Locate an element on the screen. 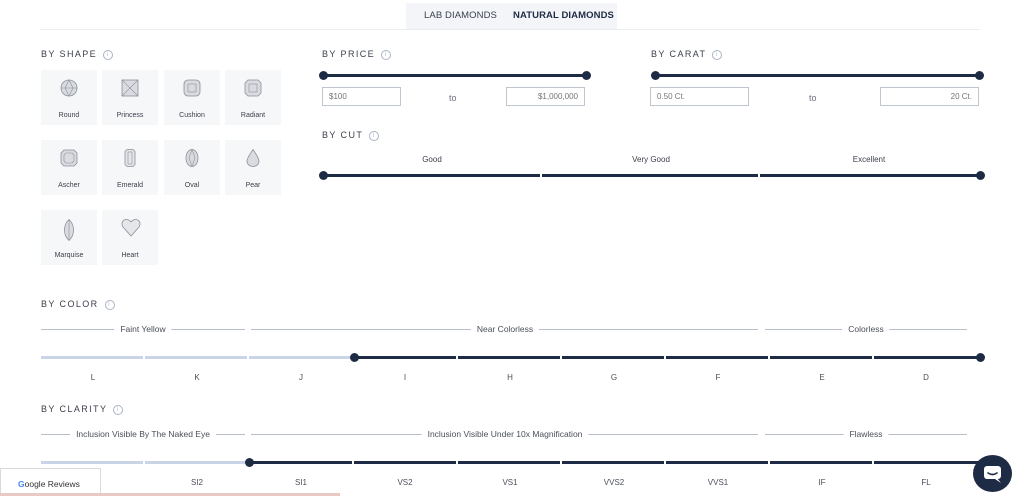 The width and height of the screenshot is (1024, 497). clarity-group-naked-eye: Inclusion Visible By The Naked Eye is located at coordinates (143, 434).